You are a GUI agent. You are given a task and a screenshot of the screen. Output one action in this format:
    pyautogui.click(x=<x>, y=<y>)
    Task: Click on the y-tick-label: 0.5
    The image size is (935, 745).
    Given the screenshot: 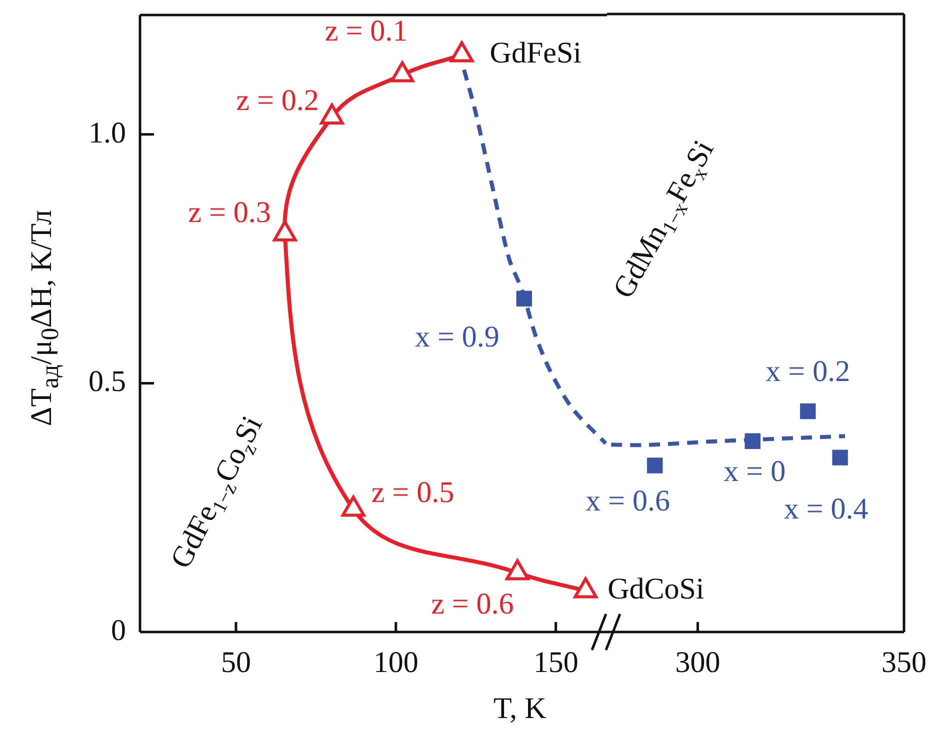 What is the action you would take?
    pyautogui.click(x=107, y=381)
    